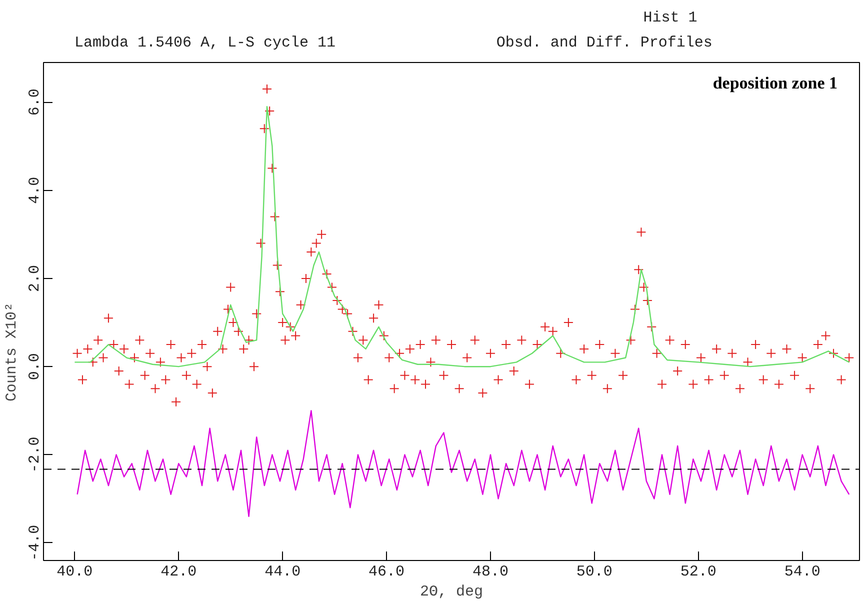 This screenshot has width=867, height=605. I want to click on x-axis-title: 2Θ, deg, so click(452, 592).